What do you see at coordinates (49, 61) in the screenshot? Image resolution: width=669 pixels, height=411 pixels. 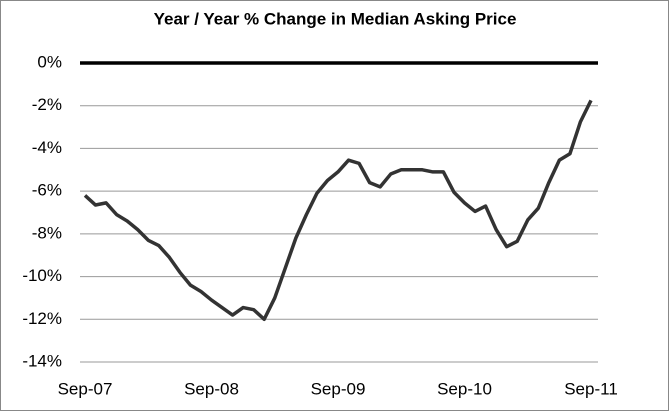 I see `y-tick-label: 0%` at bounding box center [49, 61].